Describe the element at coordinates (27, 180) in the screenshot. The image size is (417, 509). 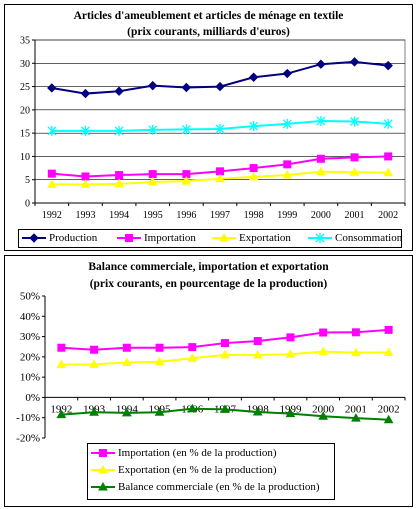
I see `y-tick-label: 5` at that location.